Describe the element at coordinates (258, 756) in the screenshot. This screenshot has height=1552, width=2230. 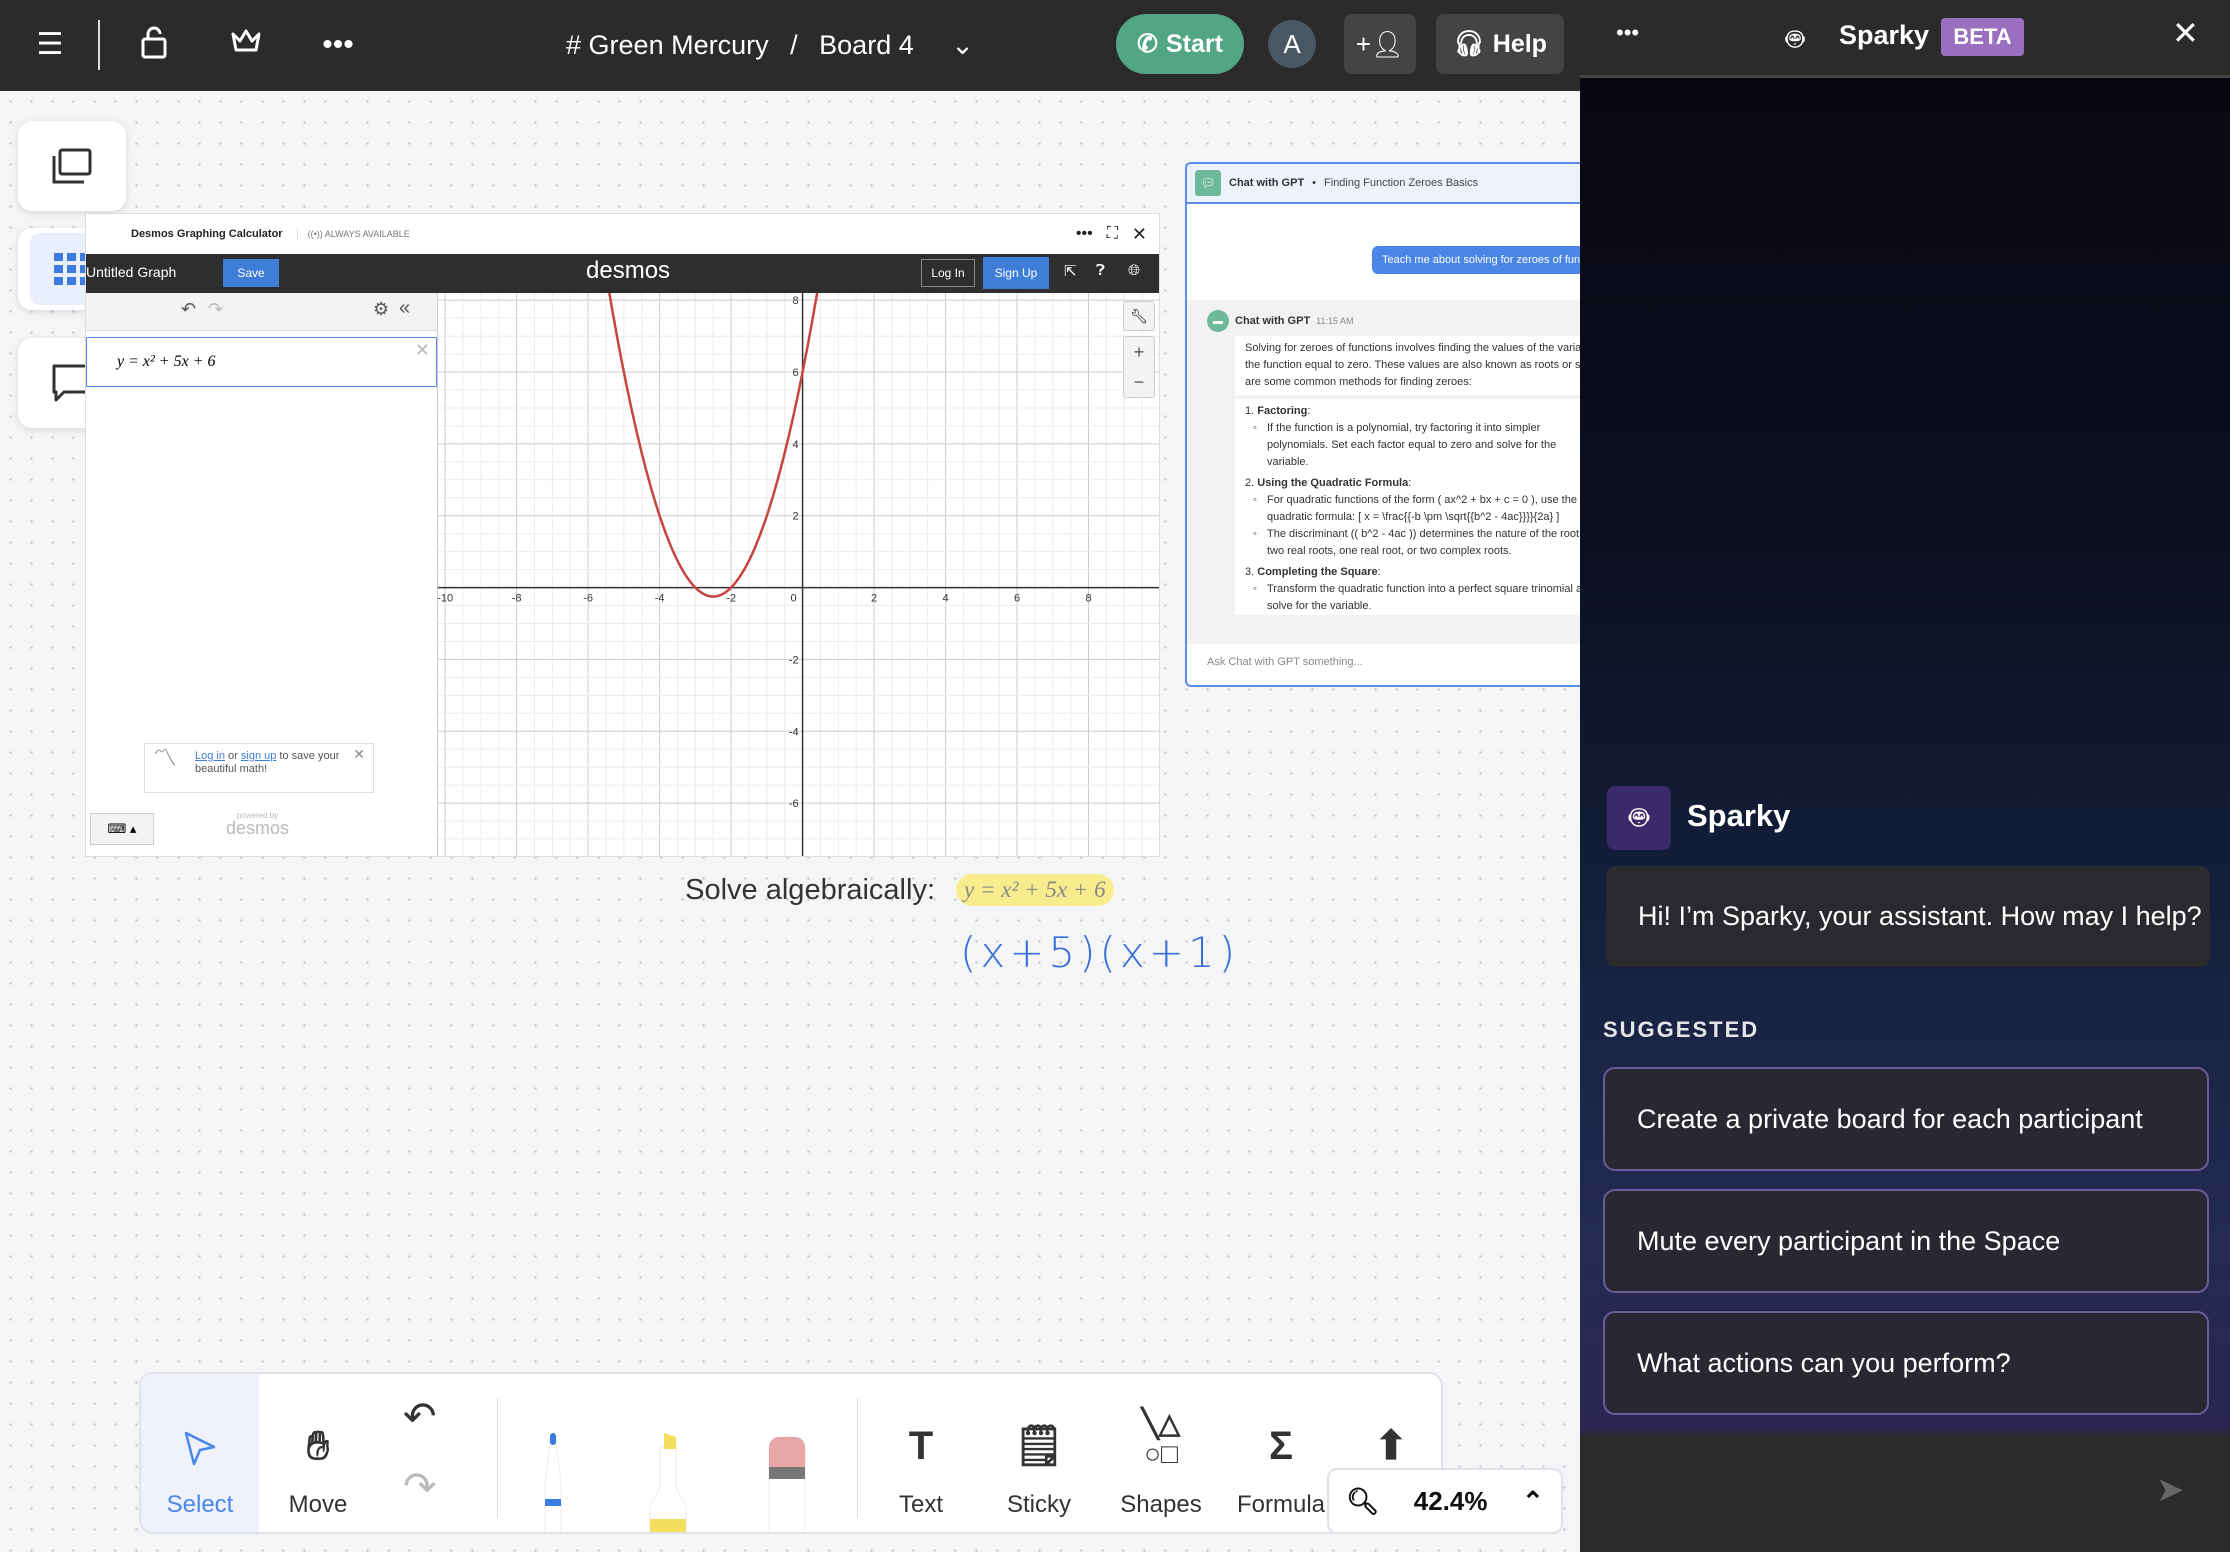
I see `signup-link: sign up` at that location.